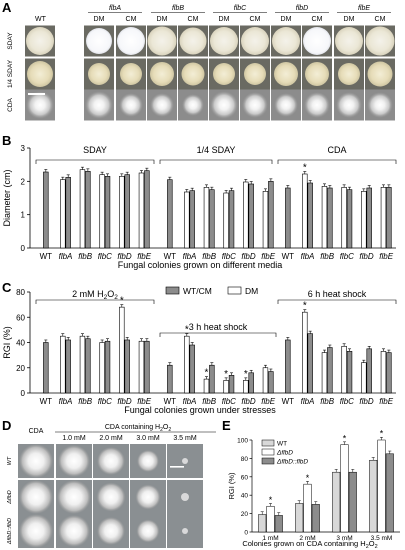  I want to click on y-tick-label: 3, so click(23, 148).